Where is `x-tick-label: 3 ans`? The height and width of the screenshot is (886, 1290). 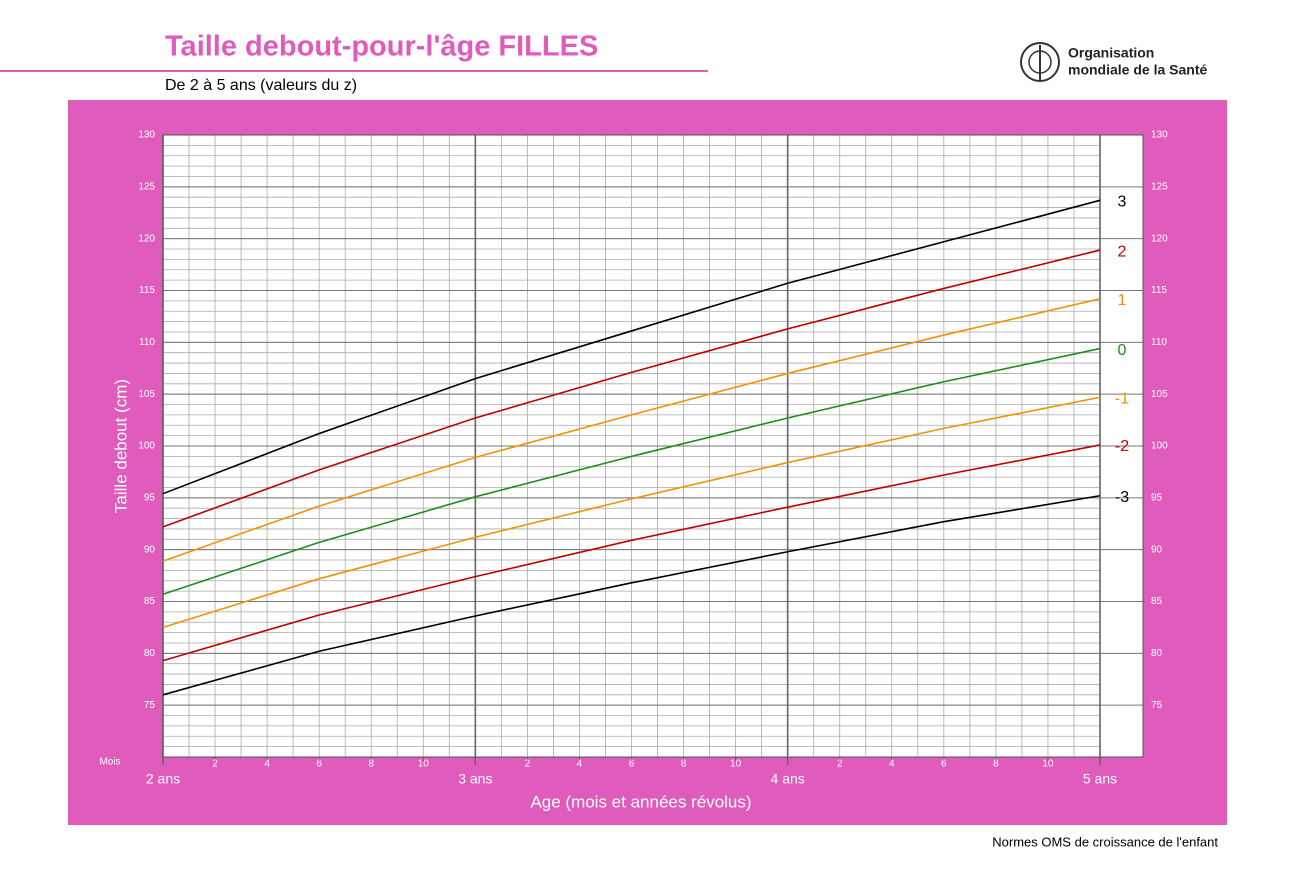
x-tick-label: 3 ans is located at coordinates (475, 779).